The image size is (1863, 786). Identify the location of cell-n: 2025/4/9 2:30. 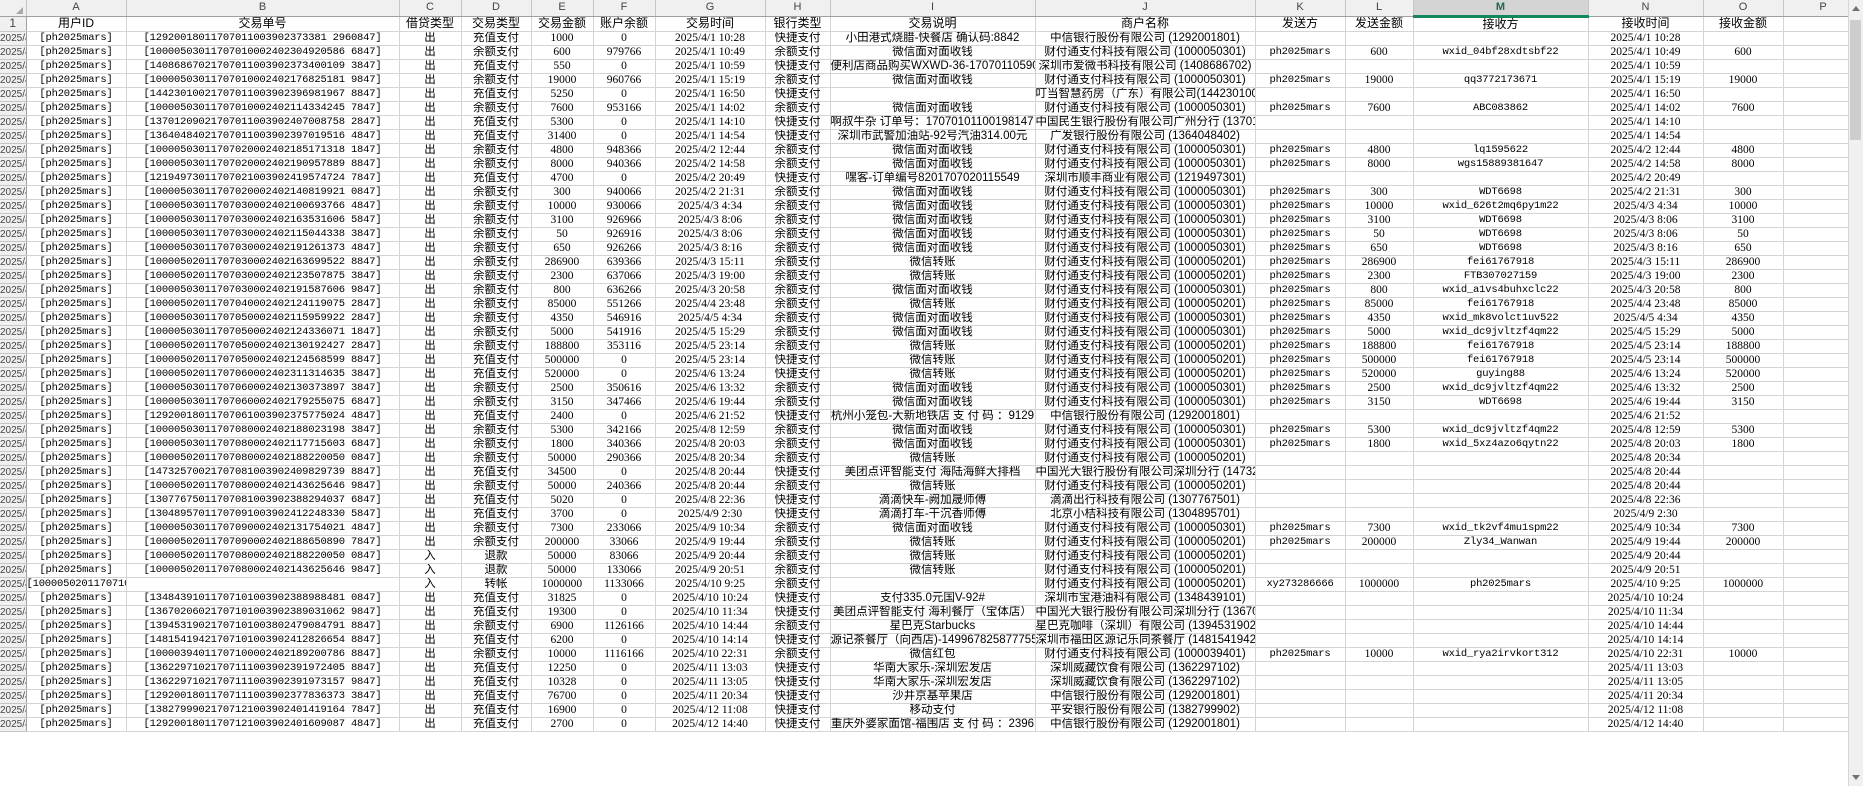
(1646, 514).